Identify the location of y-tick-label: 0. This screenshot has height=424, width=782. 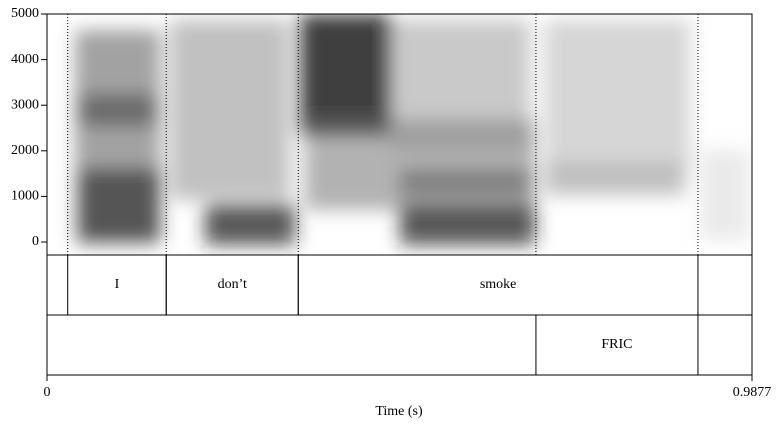
(35, 241).